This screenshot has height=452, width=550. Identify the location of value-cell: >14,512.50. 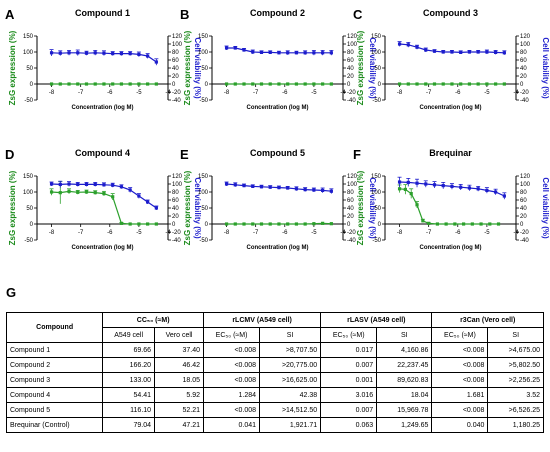
(290, 410).